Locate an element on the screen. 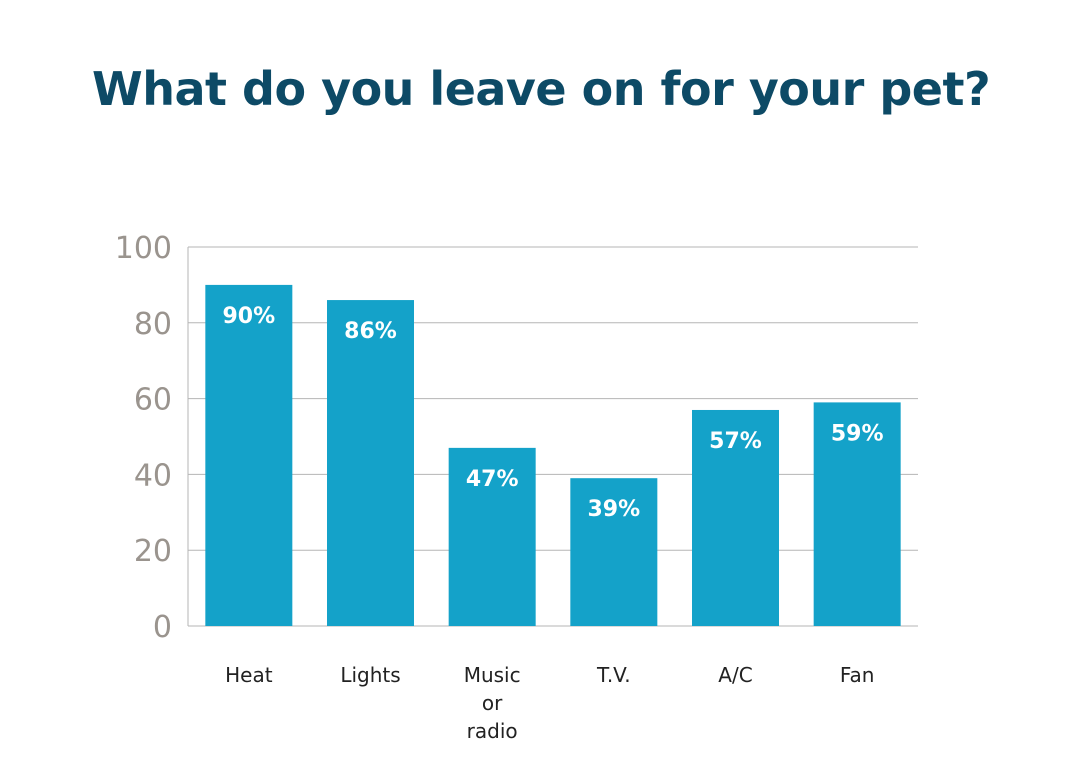 The image size is (1086, 757). bar-value-label: 39% is located at coordinates (613, 509).